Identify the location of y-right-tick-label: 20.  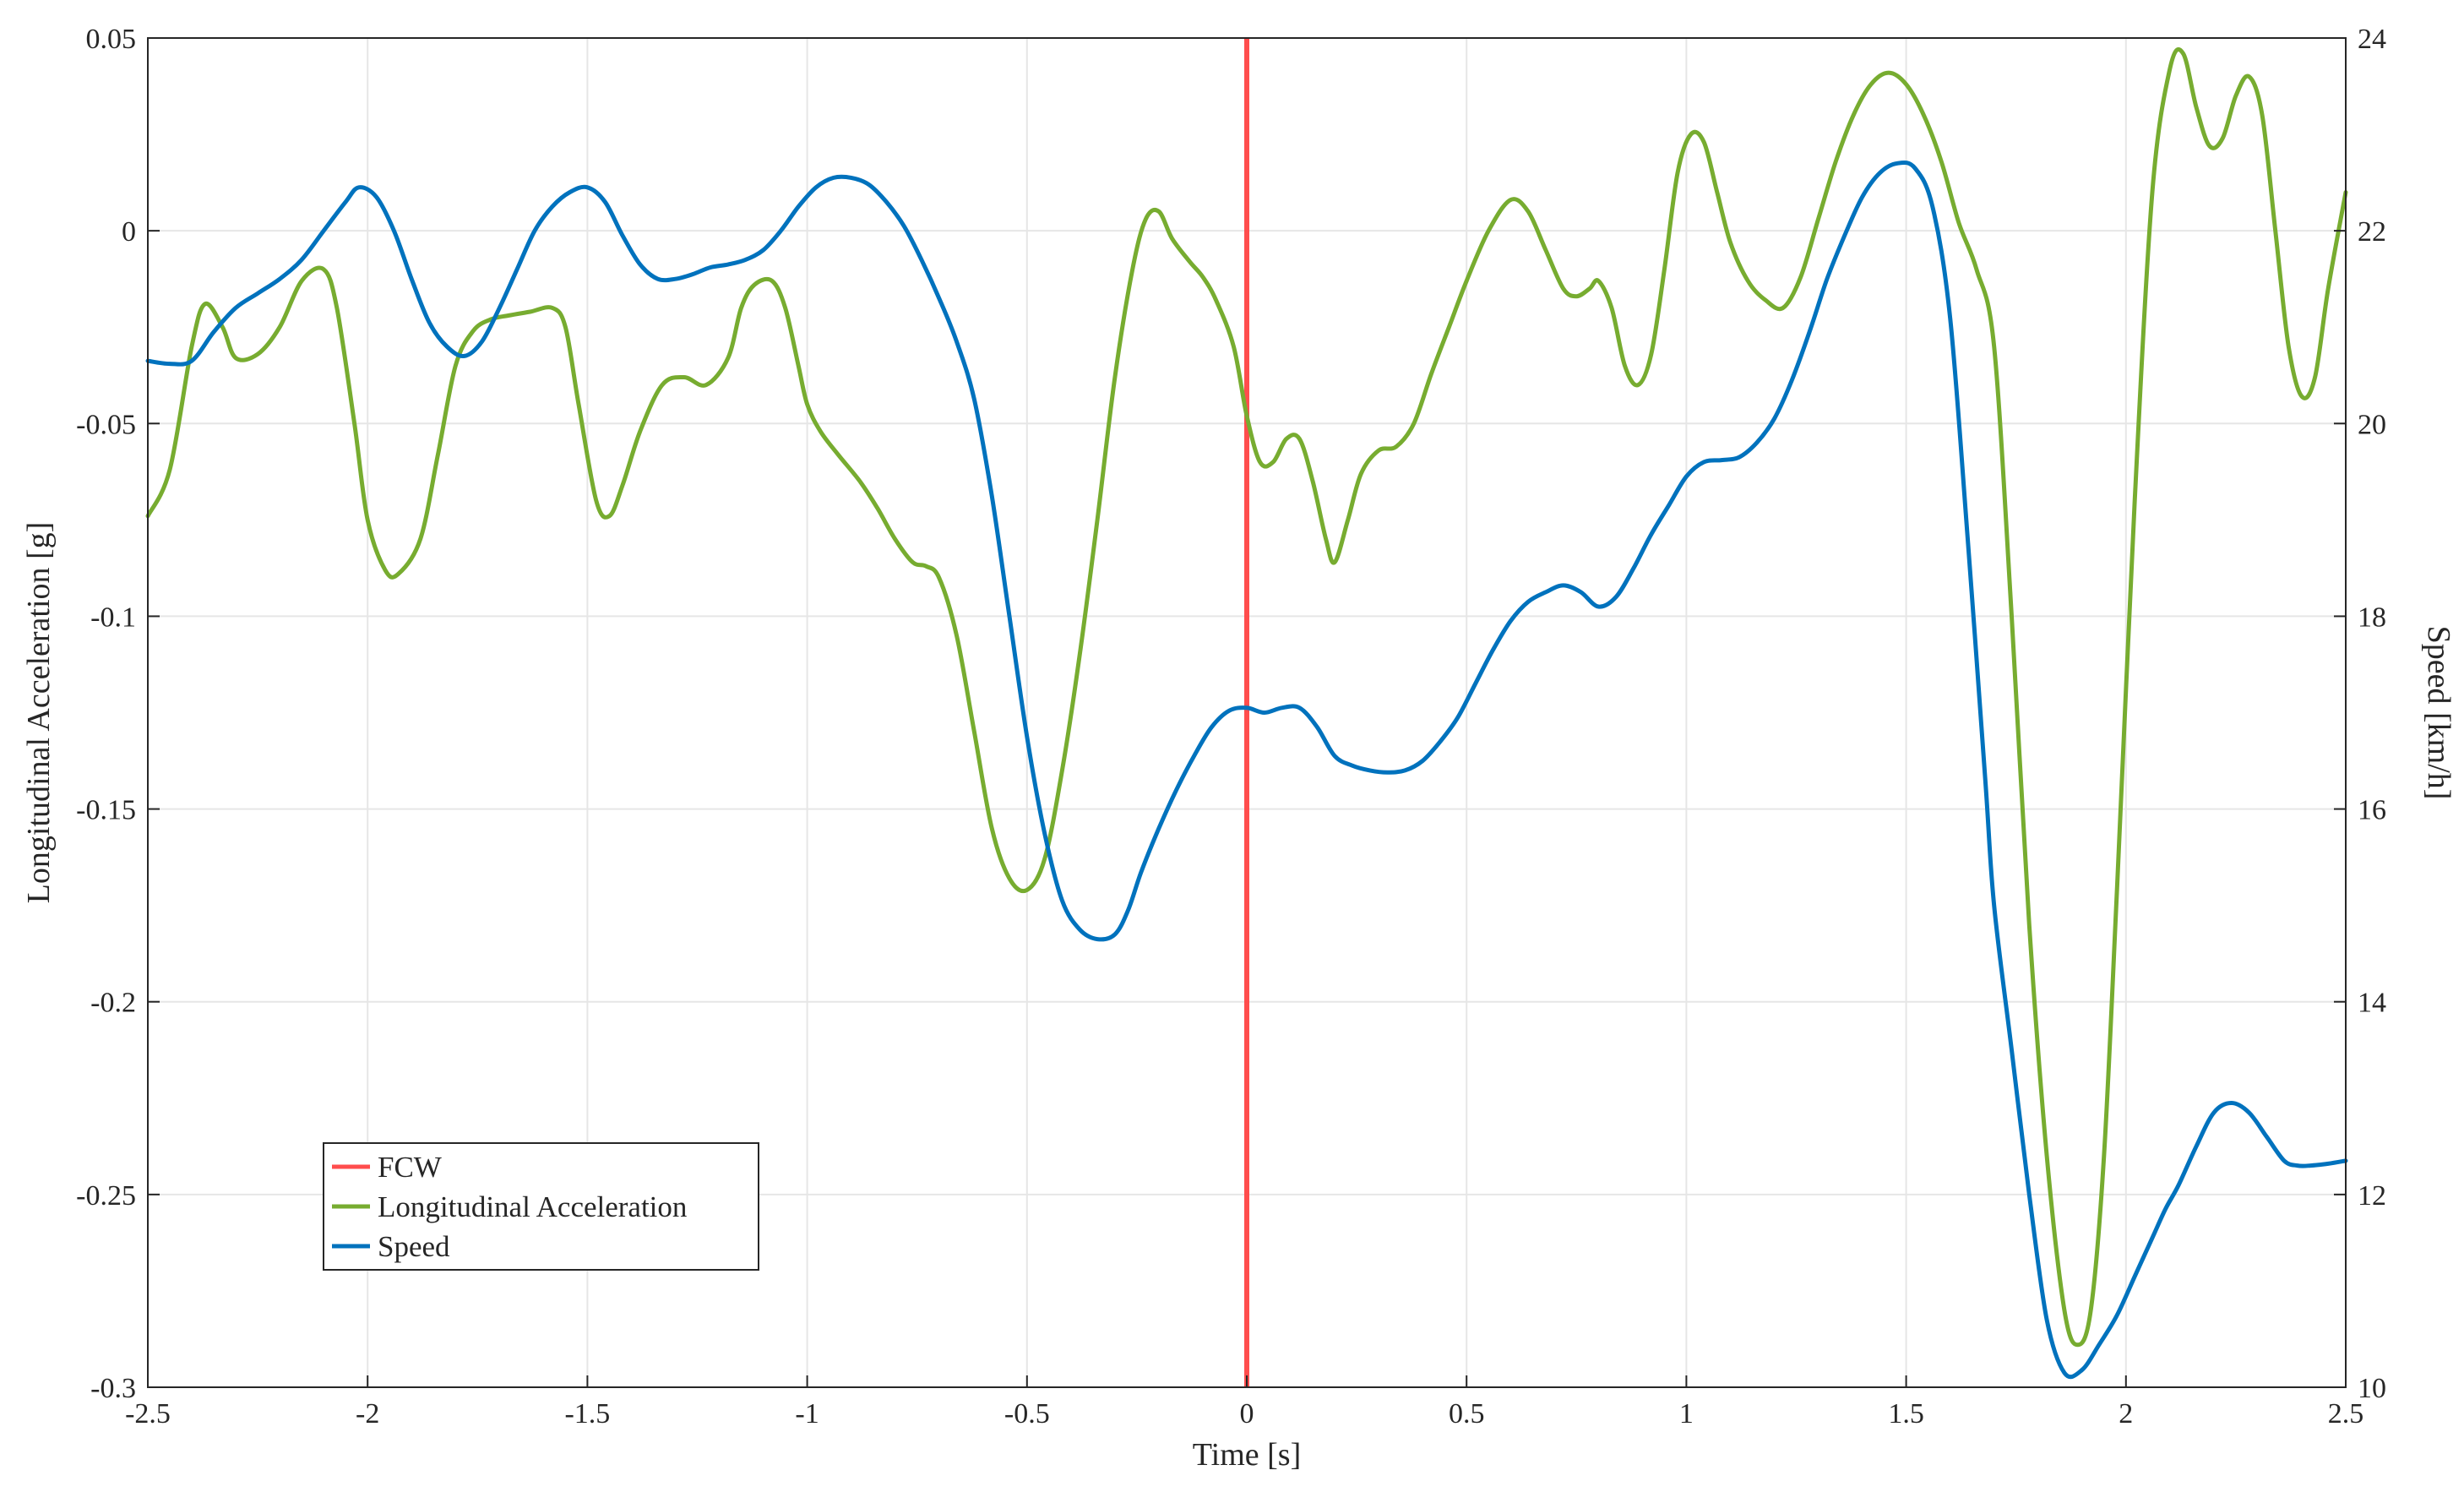
(2372, 424).